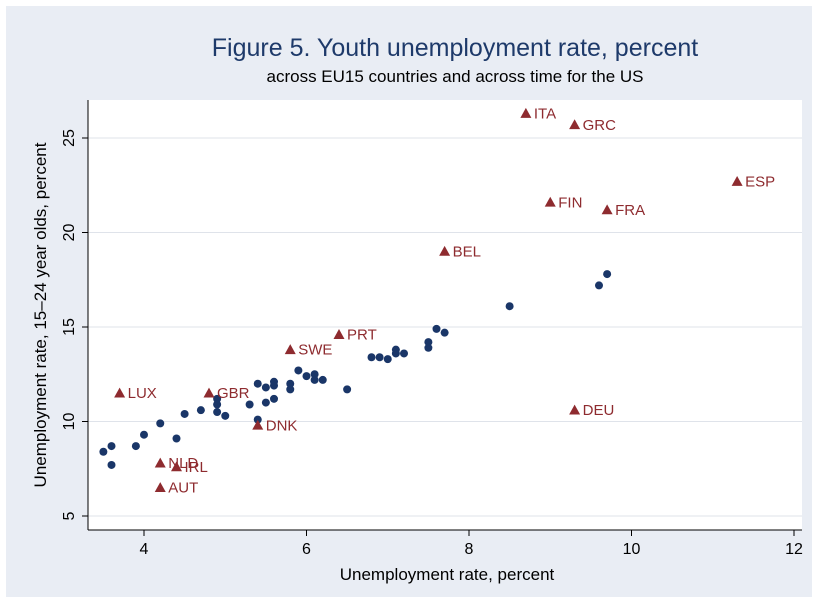 The width and height of the screenshot is (818, 603). I want to click on country-label: FIN, so click(570, 202).